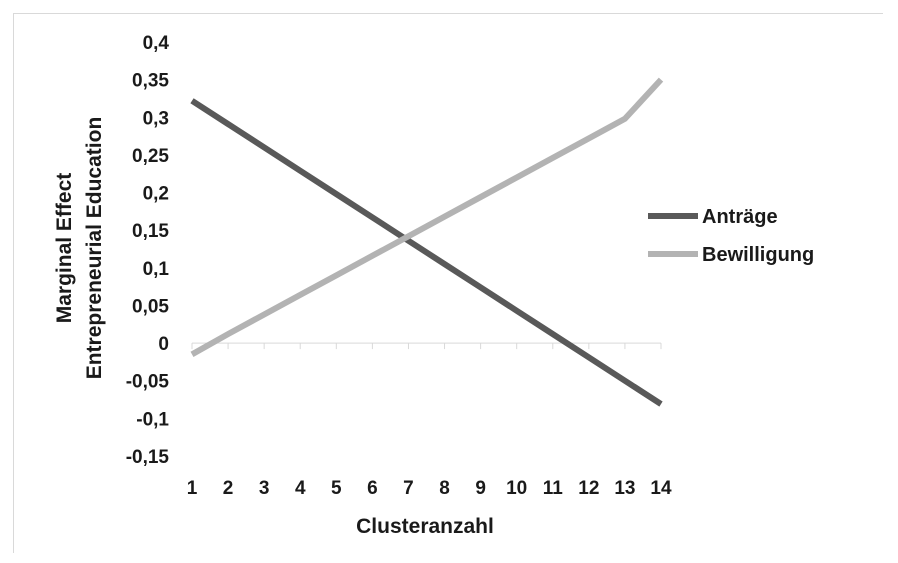  I want to click on y-tick-label: -0,1, so click(152, 419).